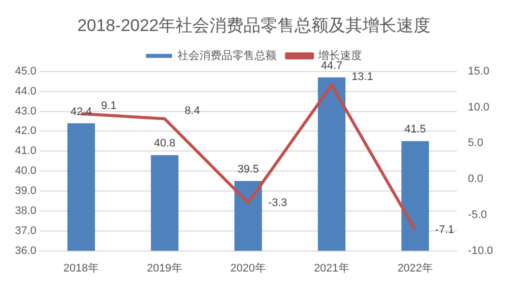 The width and height of the screenshot is (512, 290). What do you see at coordinates (415, 268) in the screenshot?
I see `x-tick-label: 2022年` at bounding box center [415, 268].